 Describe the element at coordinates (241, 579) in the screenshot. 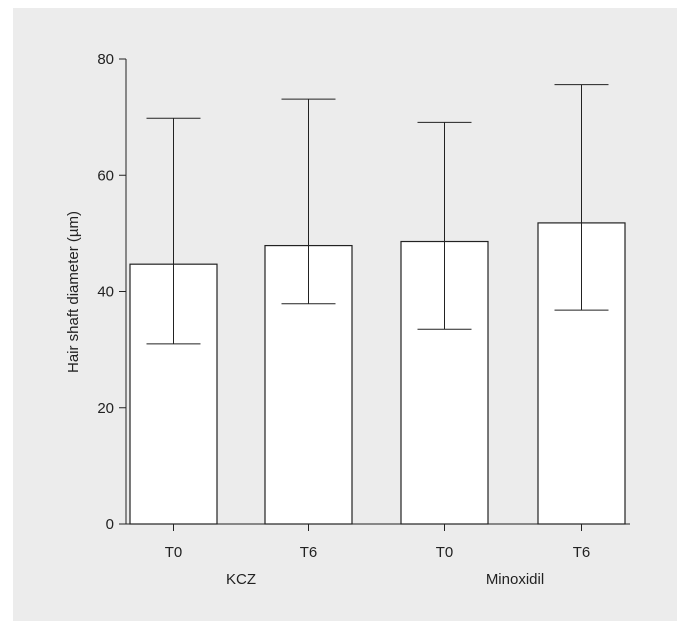

I see `group-label: KCZ` at that location.